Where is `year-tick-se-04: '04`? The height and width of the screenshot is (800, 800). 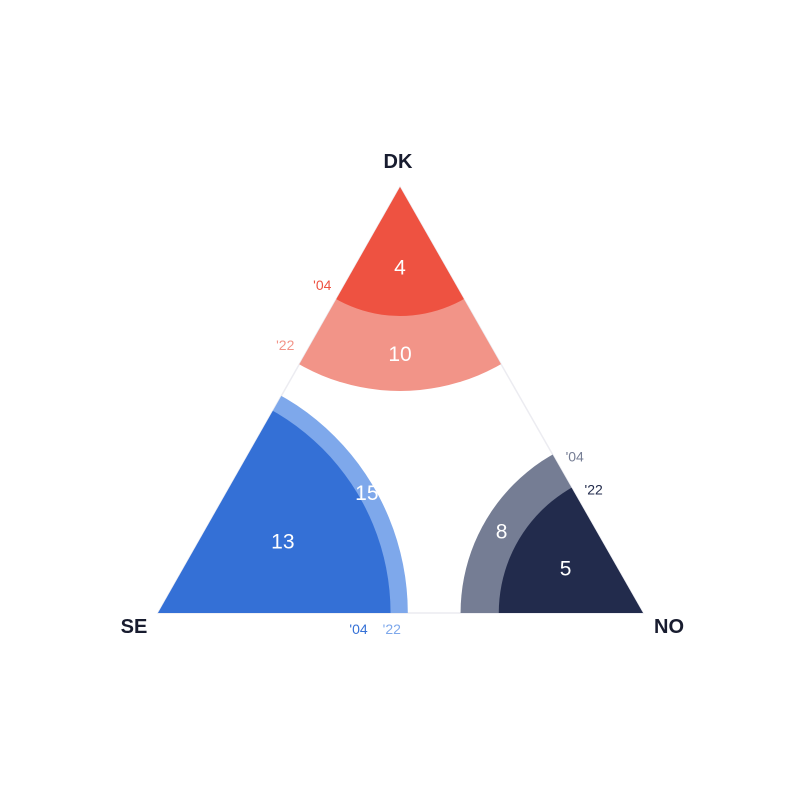
year-tick-se-04: '04 is located at coordinates (358, 629).